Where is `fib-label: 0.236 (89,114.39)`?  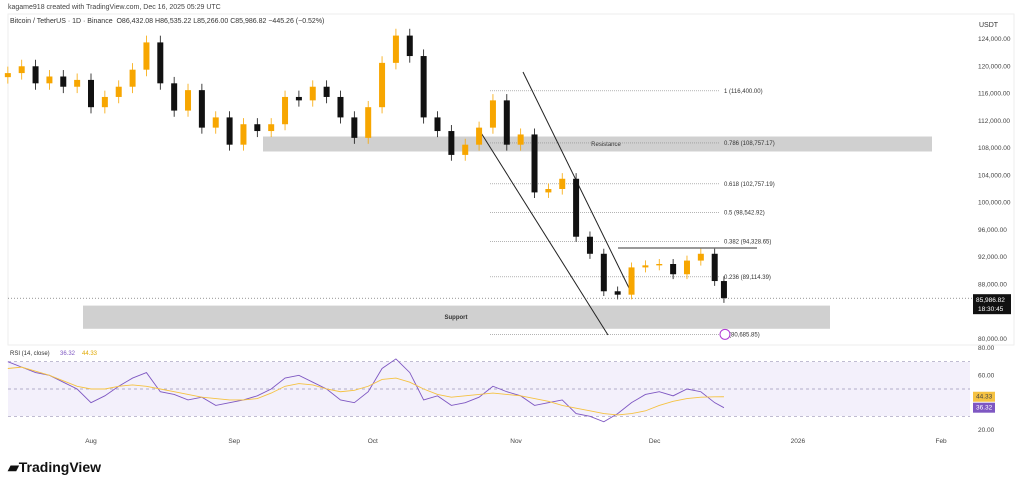 fib-label: 0.236 (89,114.39) is located at coordinates (747, 278).